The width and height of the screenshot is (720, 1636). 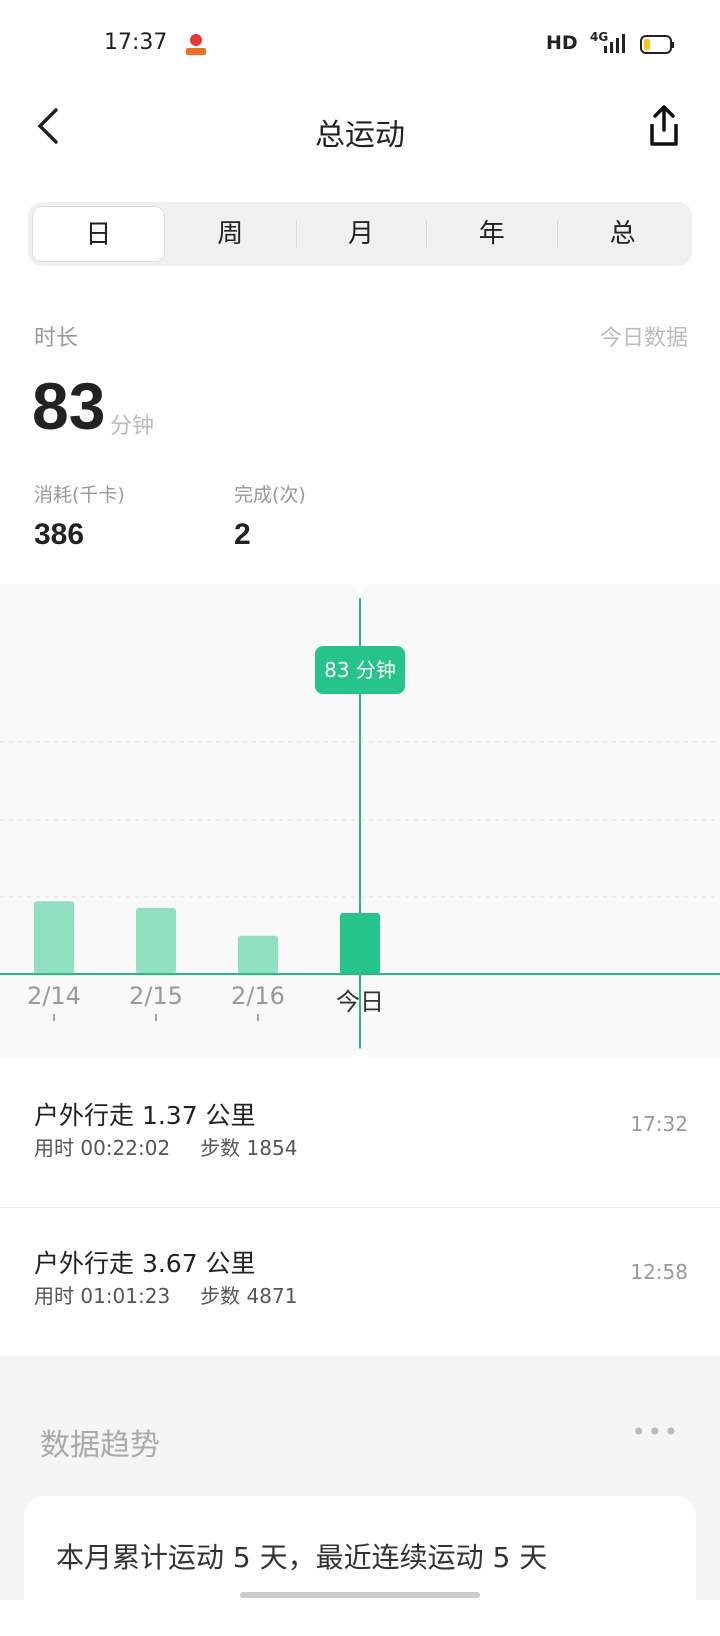 What do you see at coordinates (659, 1272) in the screenshot?
I see `record-time: 12:58` at bounding box center [659, 1272].